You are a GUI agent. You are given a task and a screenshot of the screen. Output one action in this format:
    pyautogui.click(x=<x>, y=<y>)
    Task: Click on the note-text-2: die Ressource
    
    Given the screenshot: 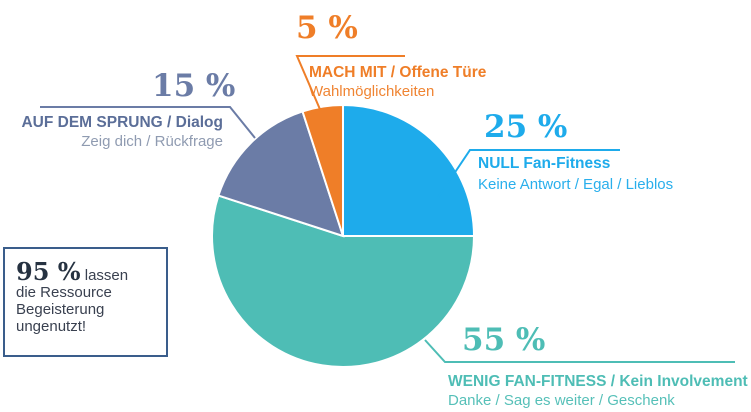 What is the action you would take?
    pyautogui.click(x=64, y=292)
    